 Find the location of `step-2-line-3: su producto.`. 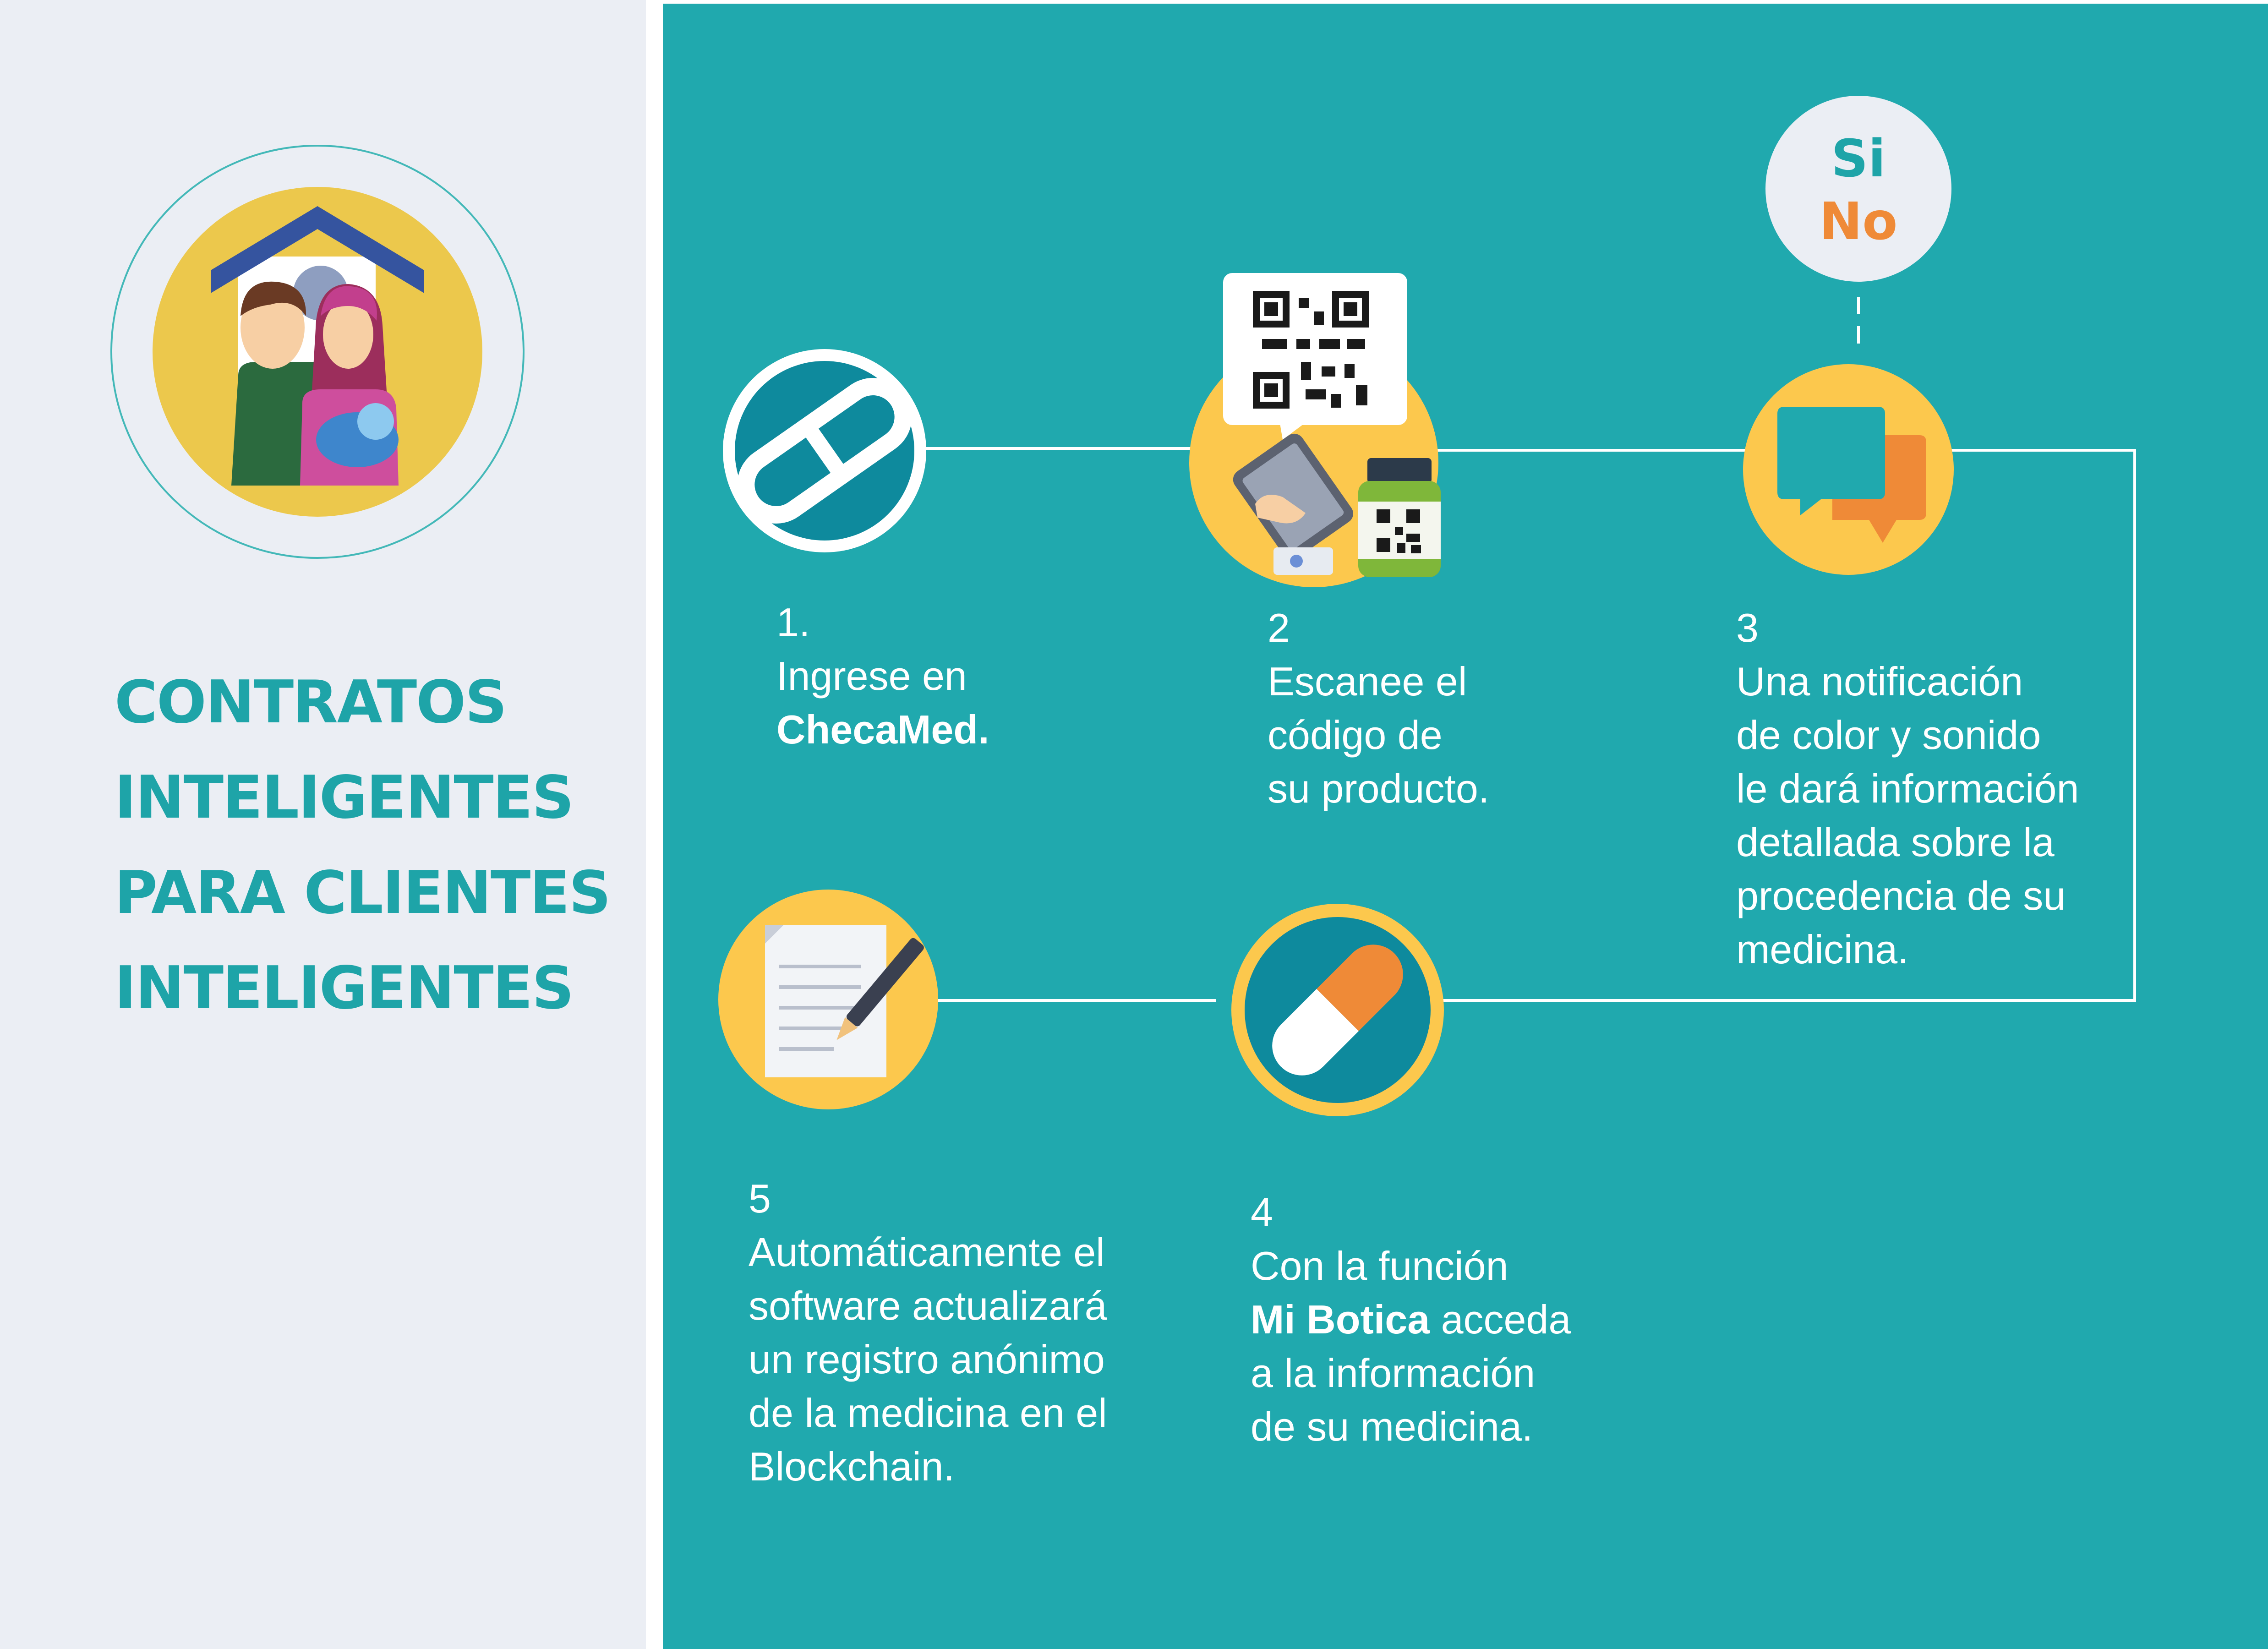

step-2-line-3: su producto. is located at coordinates (1379, 788).